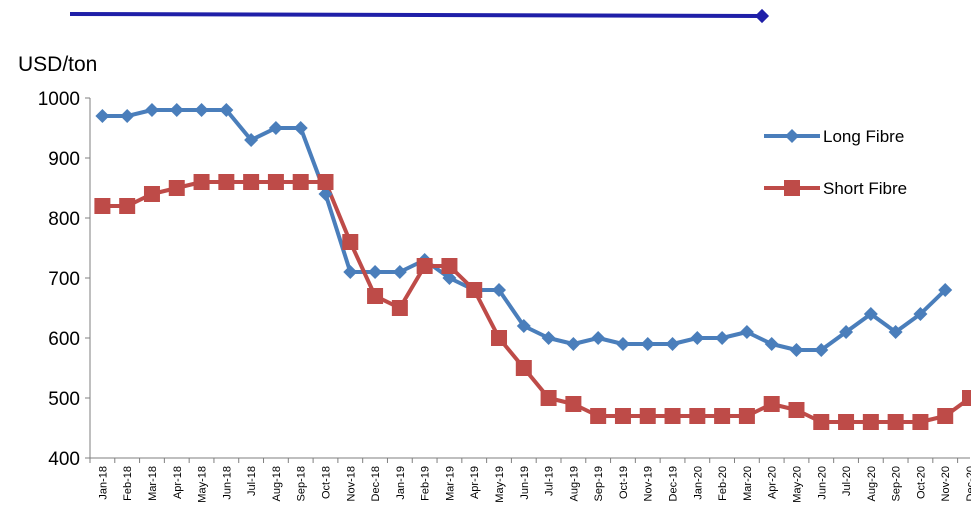 The width and height of the screenshot is (971, 513). I want to click on y-tick-labels: 400 500 600 700 800 900 1000, so click(64, 279).